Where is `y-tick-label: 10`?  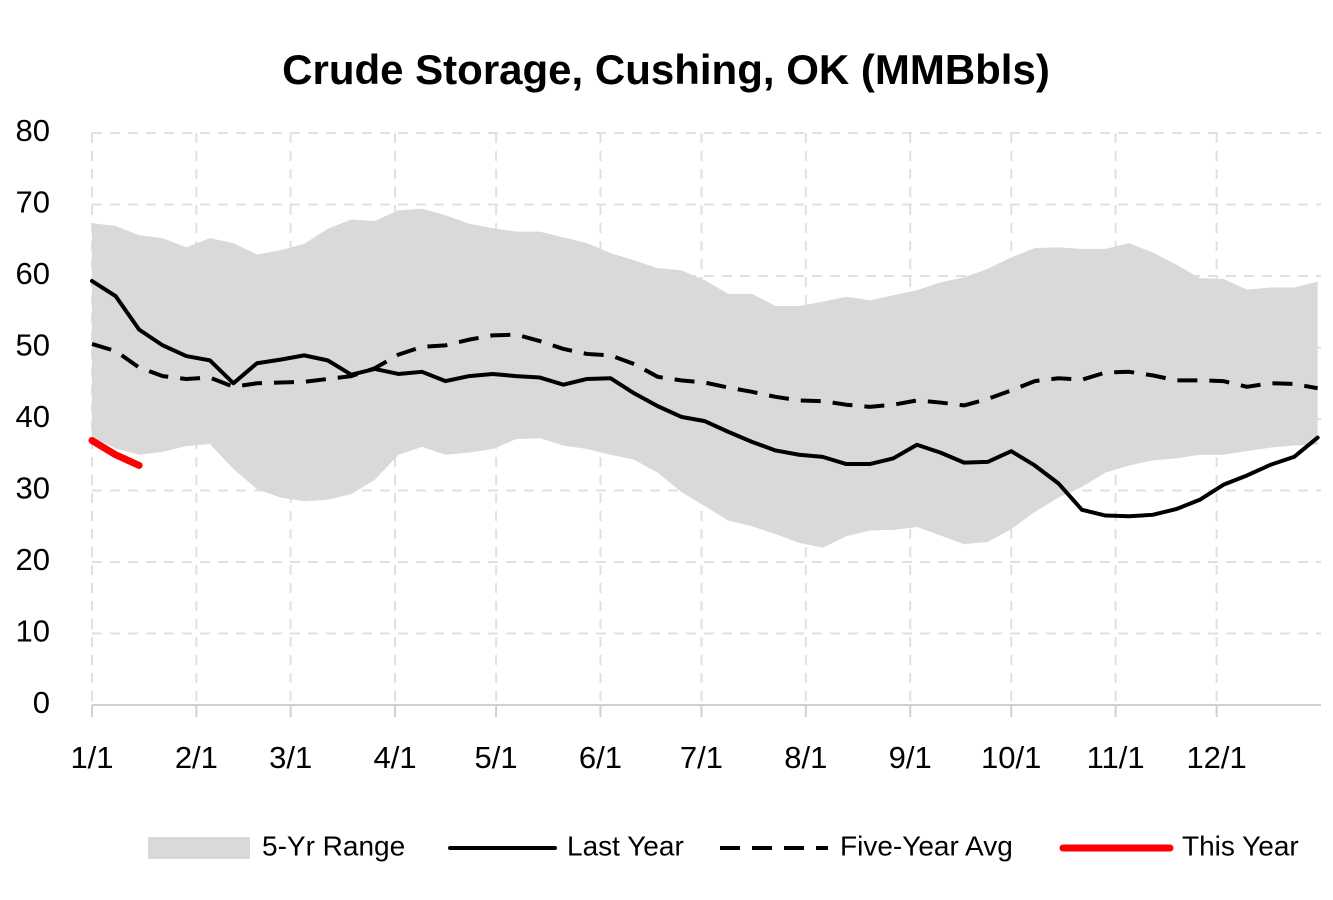 y-tick-label: 10 is located at coordinates (33, 631).